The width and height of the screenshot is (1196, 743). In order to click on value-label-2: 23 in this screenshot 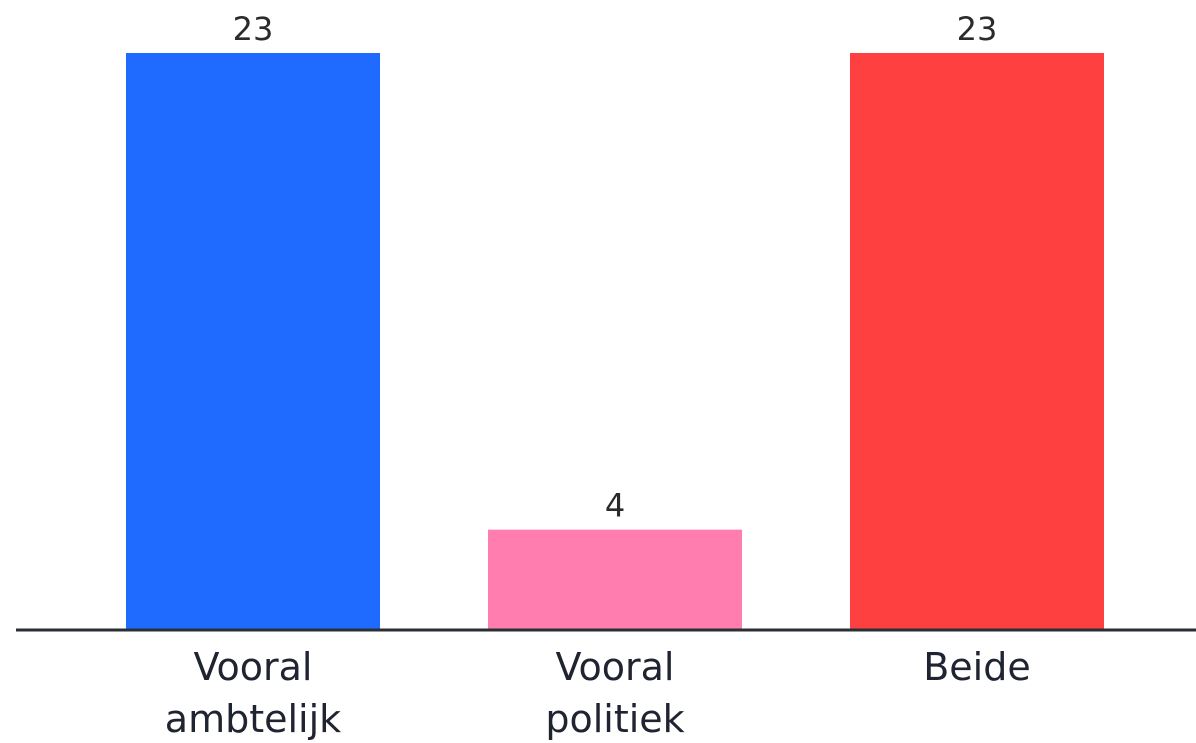, I will do `click(977, 29)`.